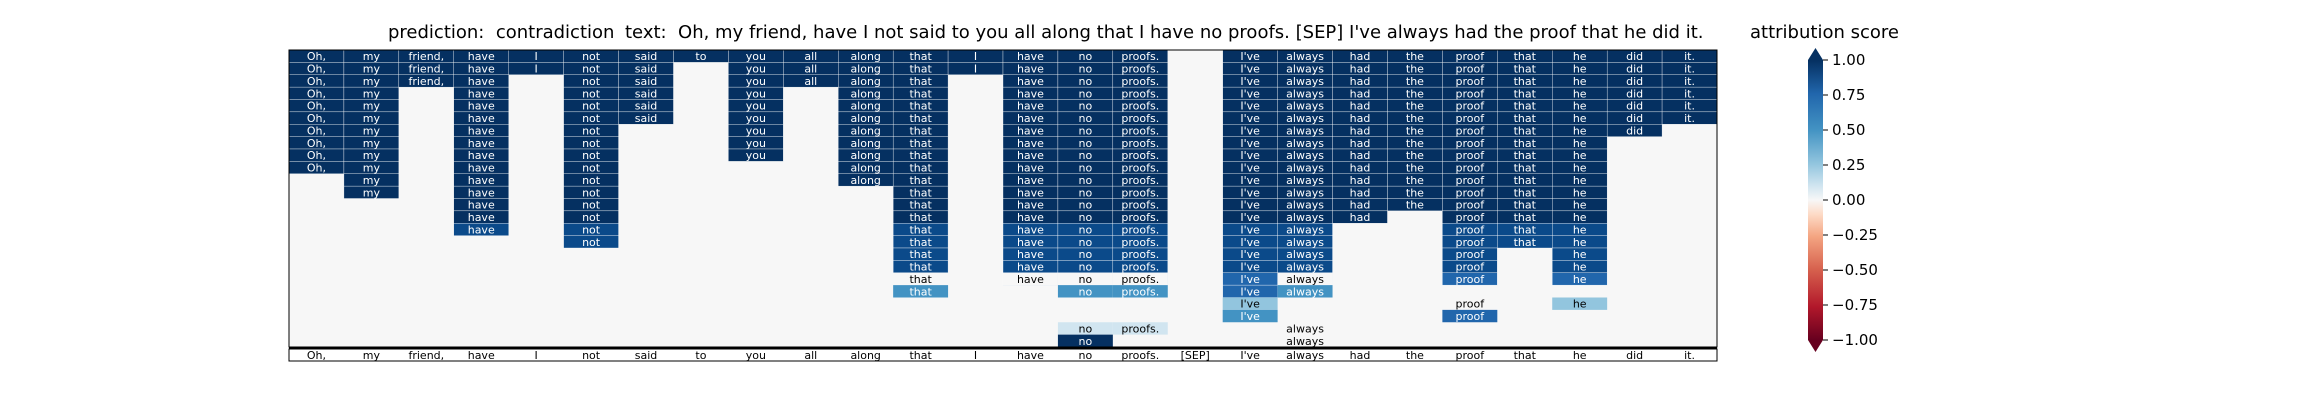 The image size is (2300, 400). I want to click on colorbar-top-extend, so click(1815, 54).